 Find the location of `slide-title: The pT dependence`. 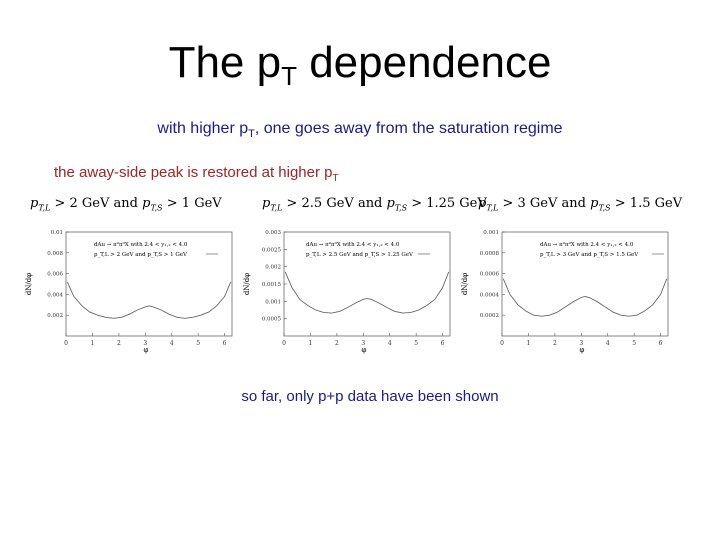

slide-title: The pT dependence is located at coordinates (360, 64).